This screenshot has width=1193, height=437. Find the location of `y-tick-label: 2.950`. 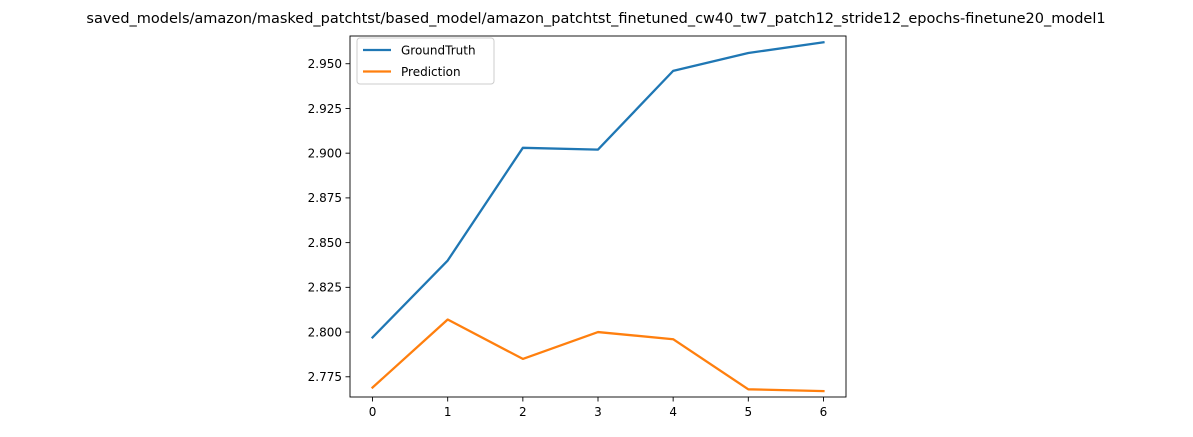

y-tick-label: 2.950 is located at coordinates (325, 64).